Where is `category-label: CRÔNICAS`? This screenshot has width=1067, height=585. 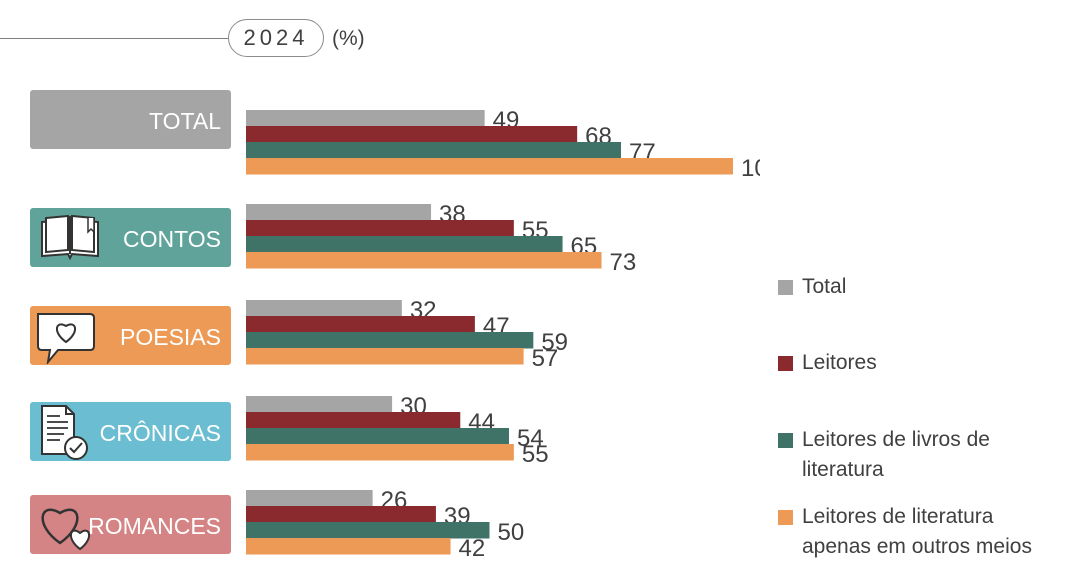 category-label: CRÔNICAS is located at coordinates (160, 433).